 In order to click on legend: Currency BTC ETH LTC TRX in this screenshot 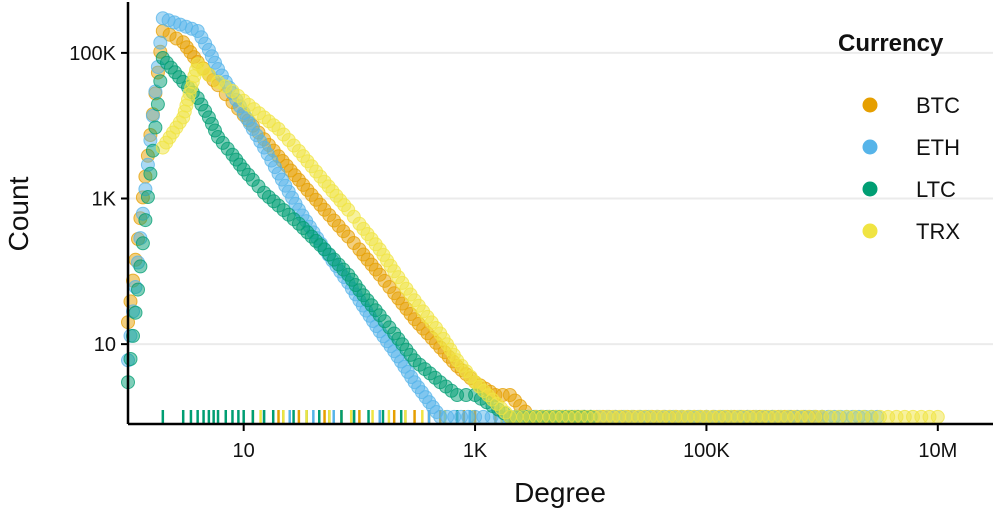, I will do `click(899, 137)`.